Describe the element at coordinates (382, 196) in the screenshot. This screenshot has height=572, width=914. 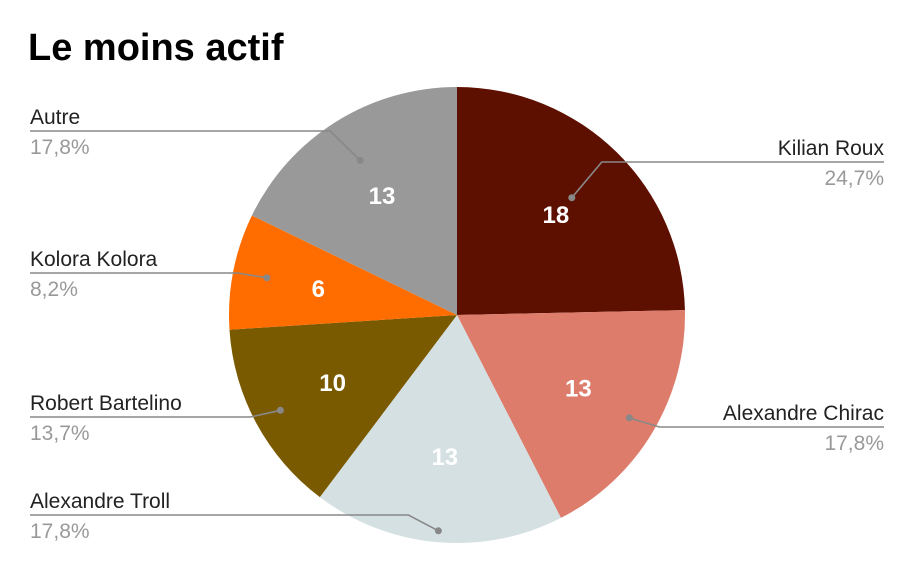
I see `value-label-autre: 13` at that location.